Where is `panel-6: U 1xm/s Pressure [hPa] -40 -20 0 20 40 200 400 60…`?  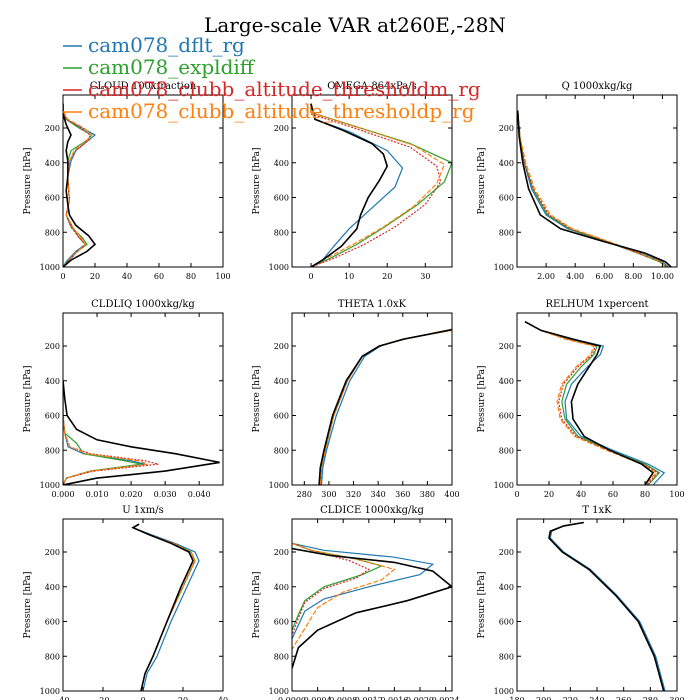
panel-6: U 1xm/s Pressure [hPa] -40 -20 0 20 40 200 400 60… is located at coordinates (125, 602).